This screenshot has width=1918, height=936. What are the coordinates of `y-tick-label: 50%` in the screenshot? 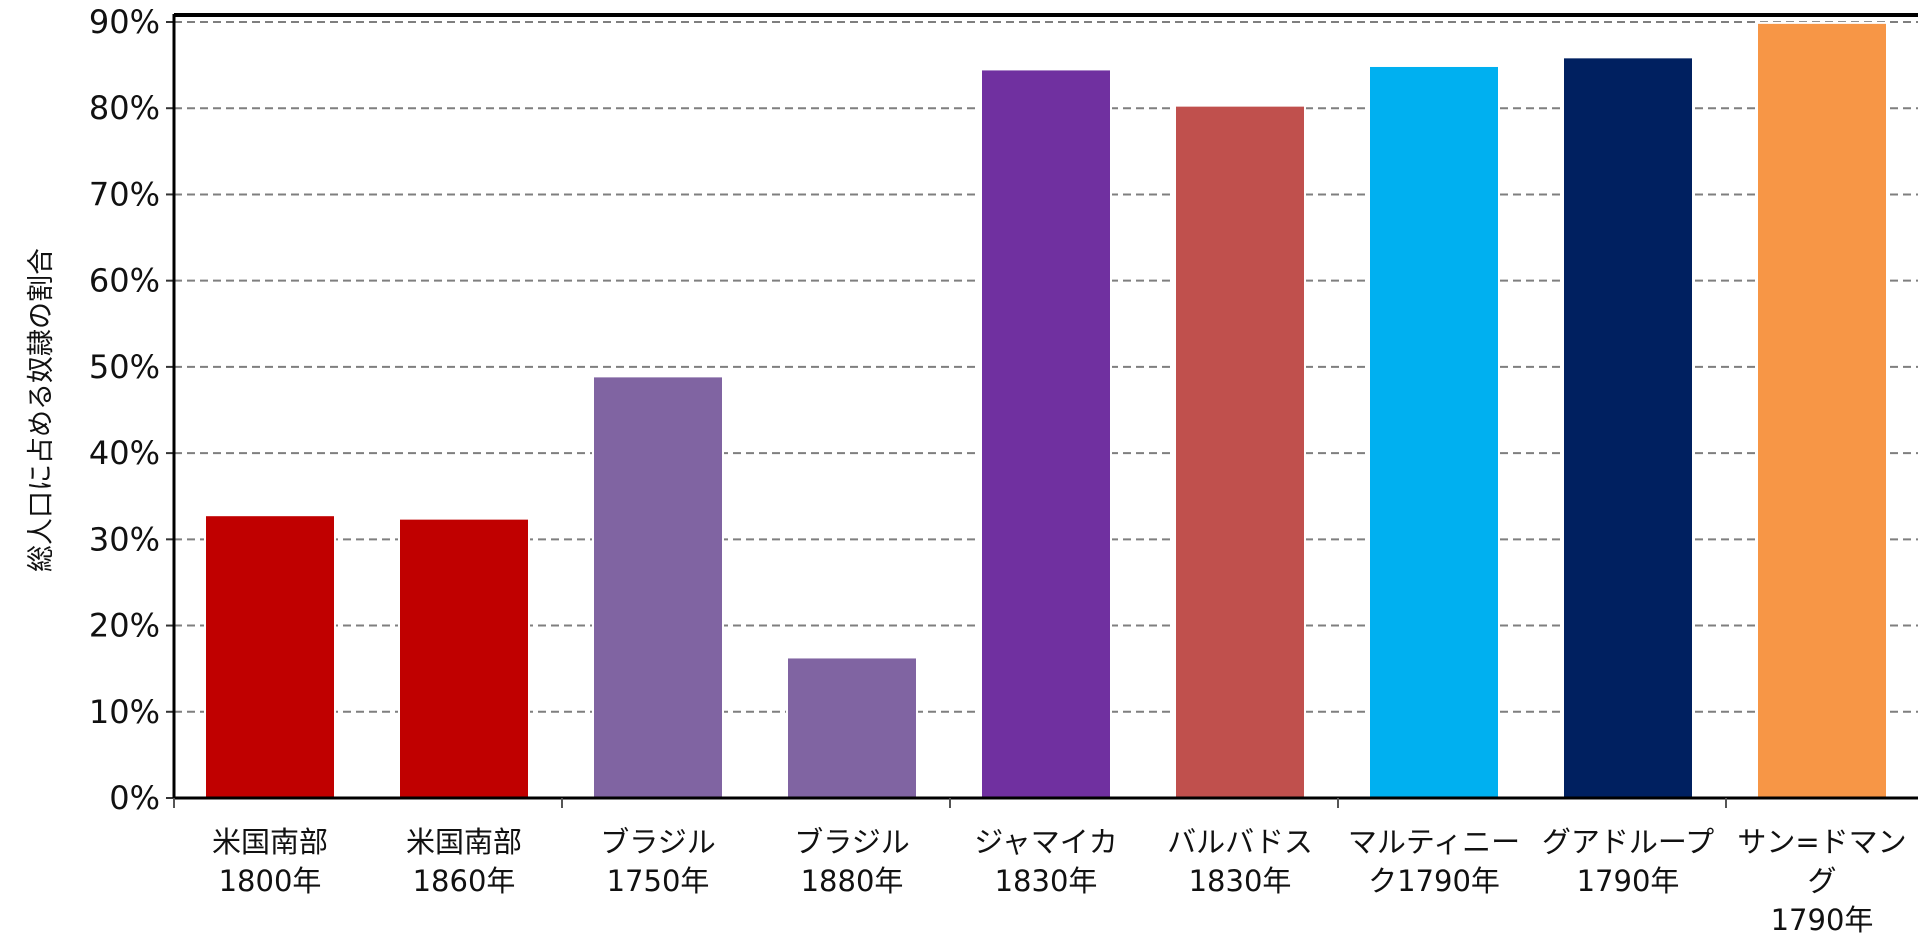 It's located at (124, 367).